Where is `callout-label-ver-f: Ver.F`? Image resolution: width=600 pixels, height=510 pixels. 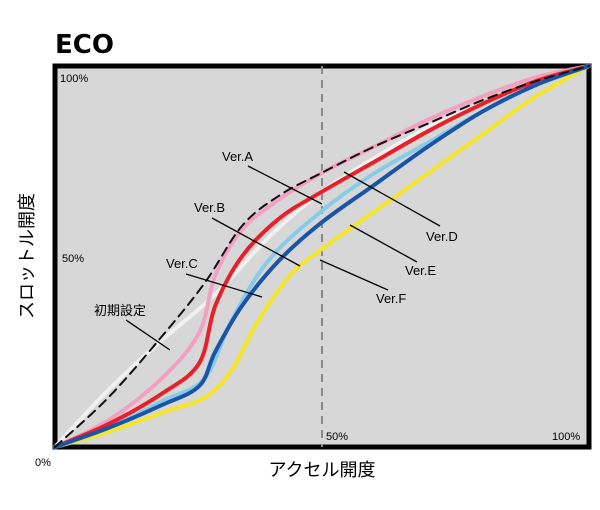 callout-label-ver-f: Ver.F is located at coordinates (391, 298).